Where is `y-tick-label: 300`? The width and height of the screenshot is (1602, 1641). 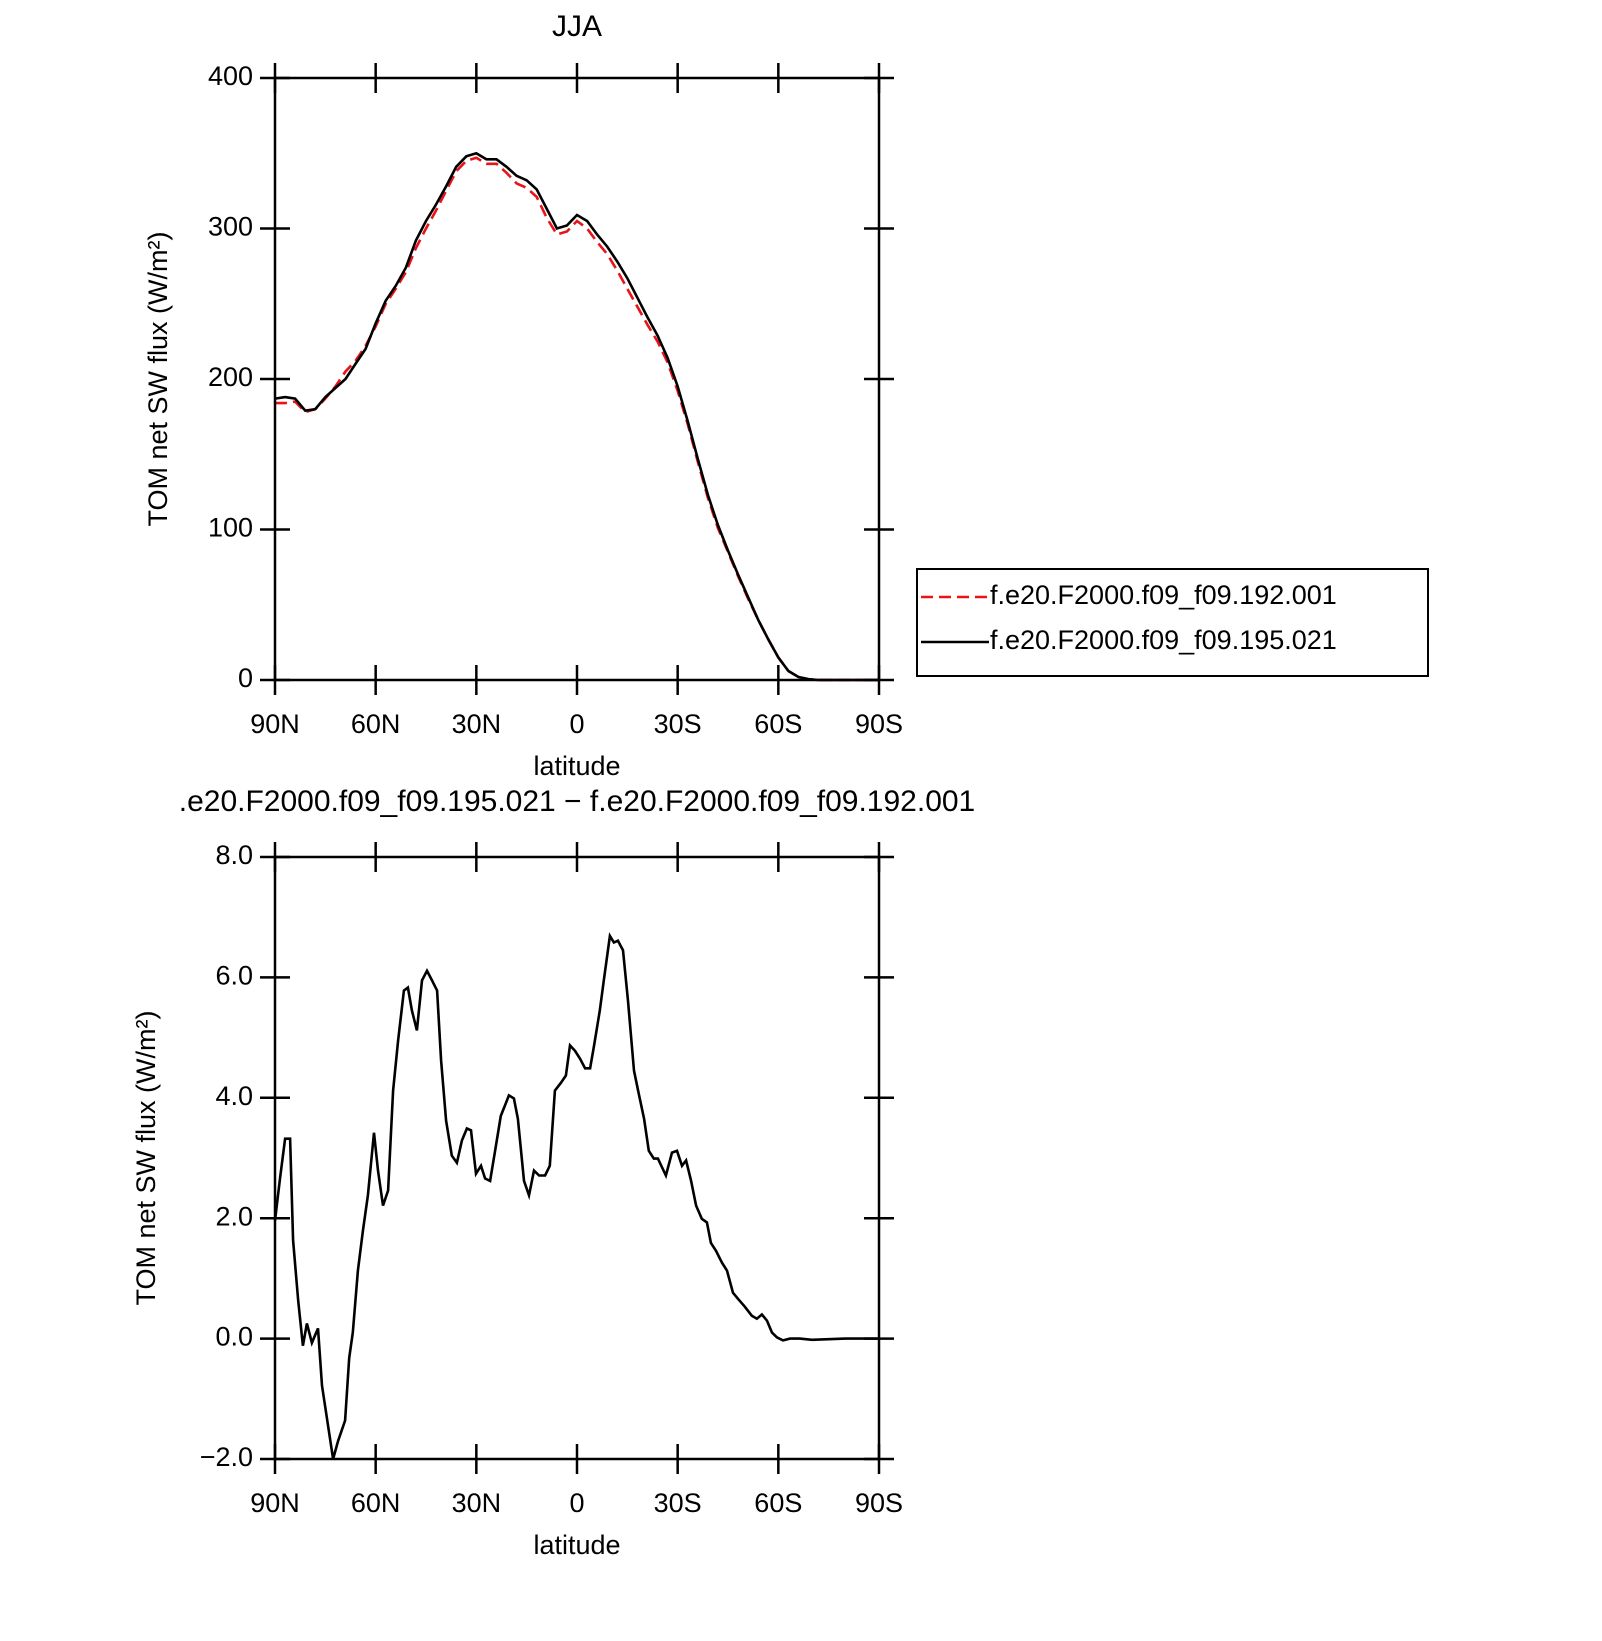
y-tick-label: 300 is located at coordinates (230, 227).